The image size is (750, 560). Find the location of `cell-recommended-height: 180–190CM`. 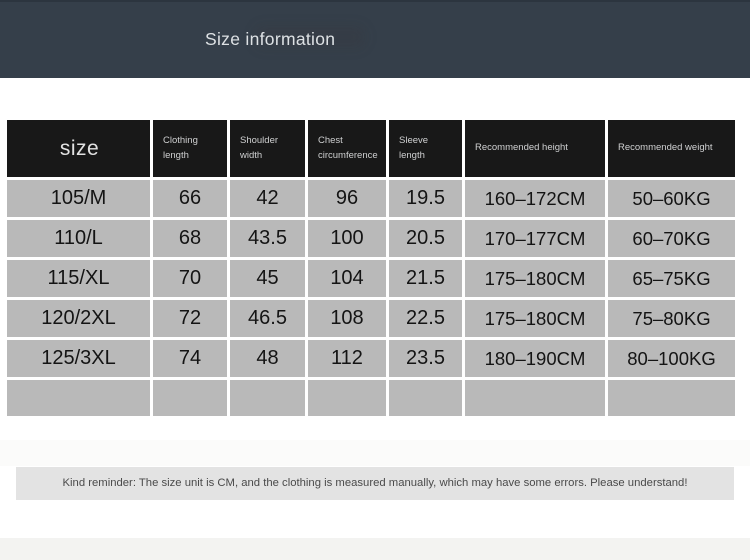

cell-recommended-height: 180–190CM is located at coordinates (535, 358).